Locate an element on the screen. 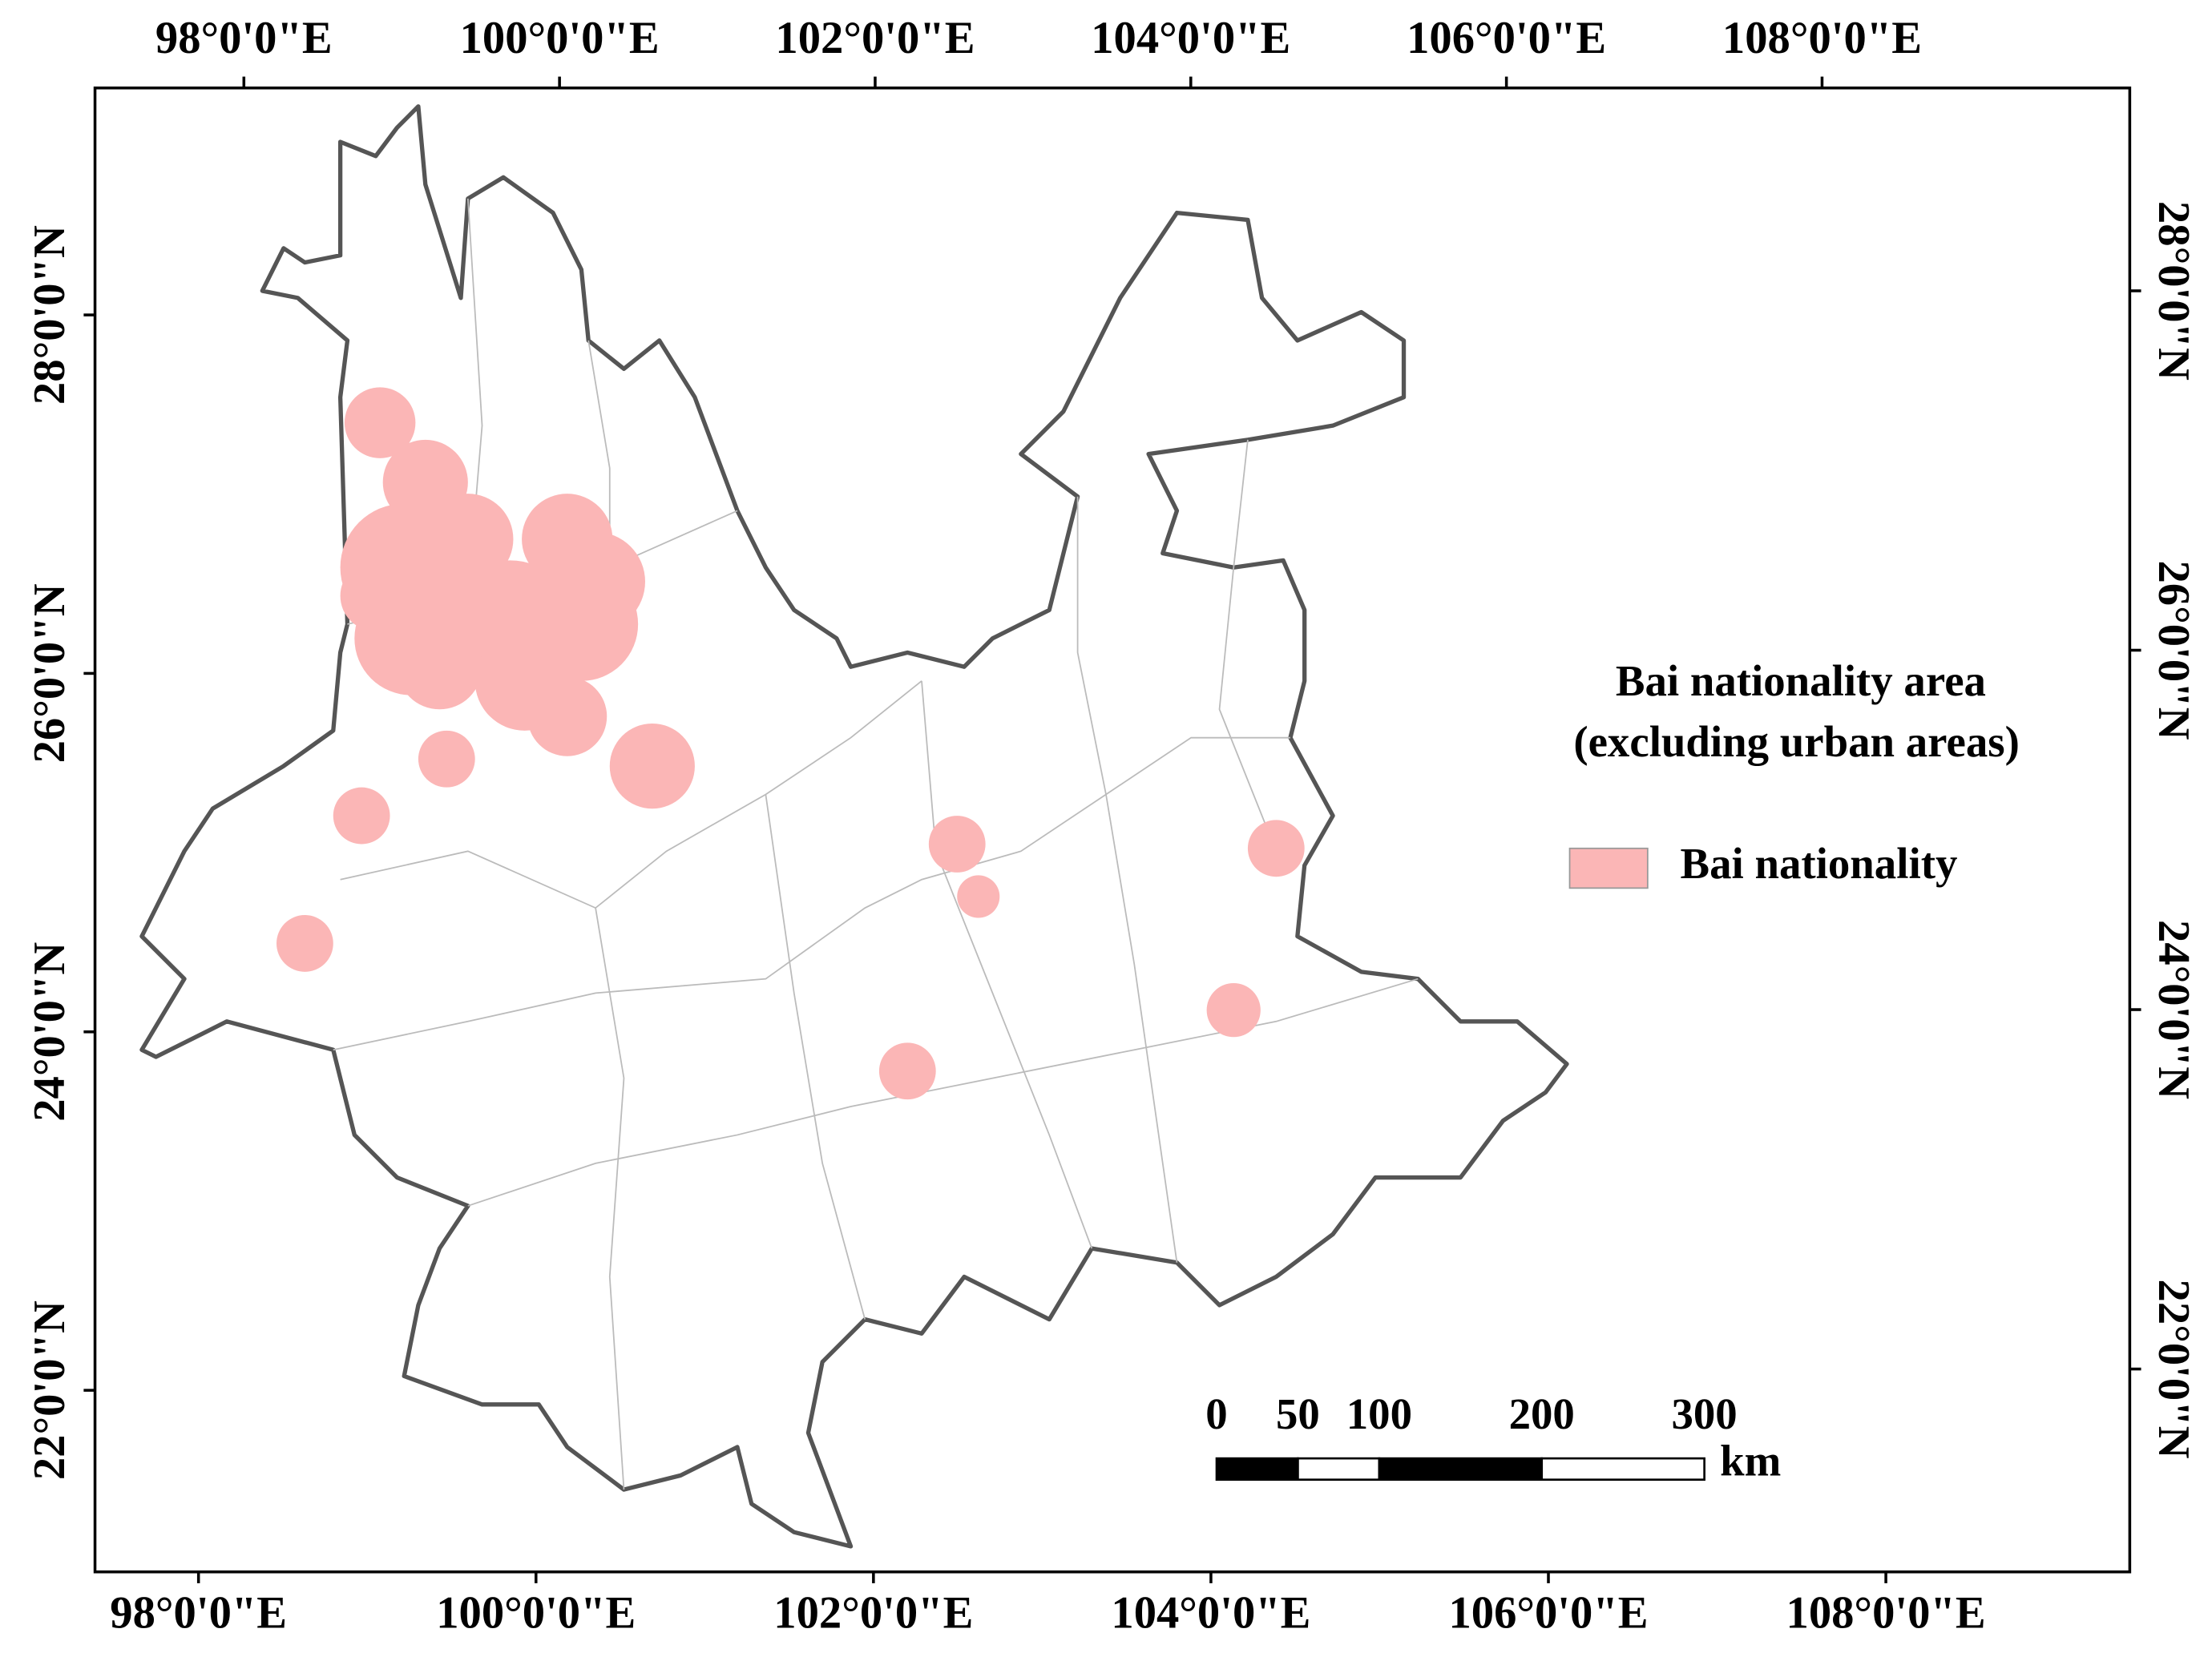 This screenshot has width=2212, height=1657. legend-swatch is located at coordinates (1608, 868).